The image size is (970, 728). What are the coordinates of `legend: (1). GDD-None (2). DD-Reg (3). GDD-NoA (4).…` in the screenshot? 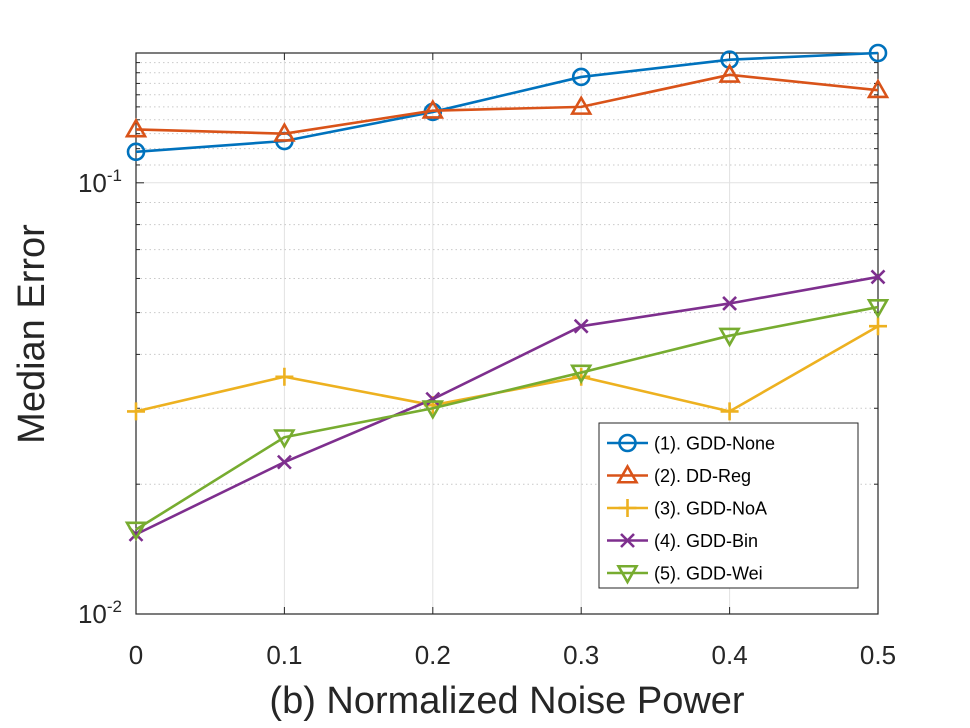 It's located at (728, 505).